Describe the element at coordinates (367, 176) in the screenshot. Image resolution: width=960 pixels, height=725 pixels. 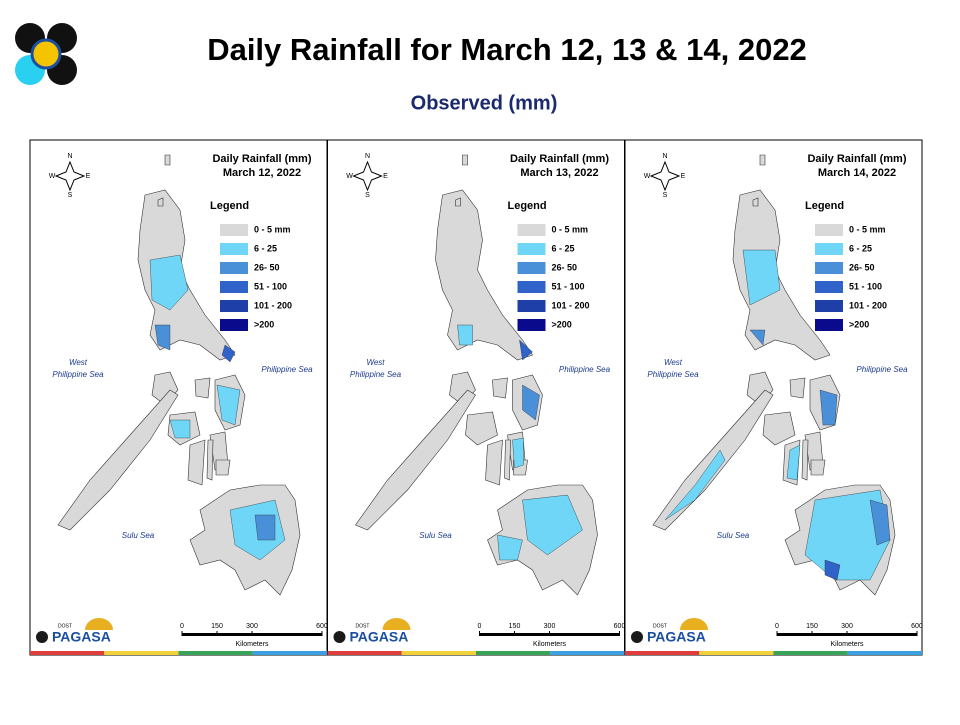
I see `compass-rose` at that location.